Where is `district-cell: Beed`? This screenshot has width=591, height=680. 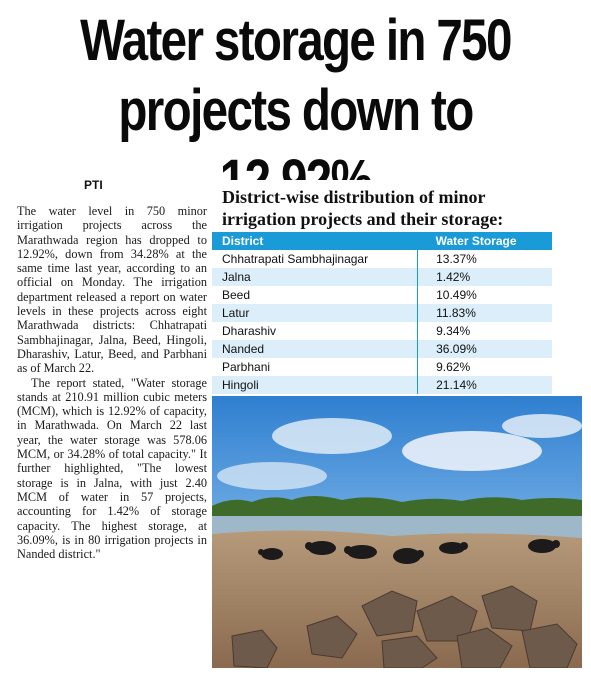
district-cell: Beed is located at coordinates (315, 295).